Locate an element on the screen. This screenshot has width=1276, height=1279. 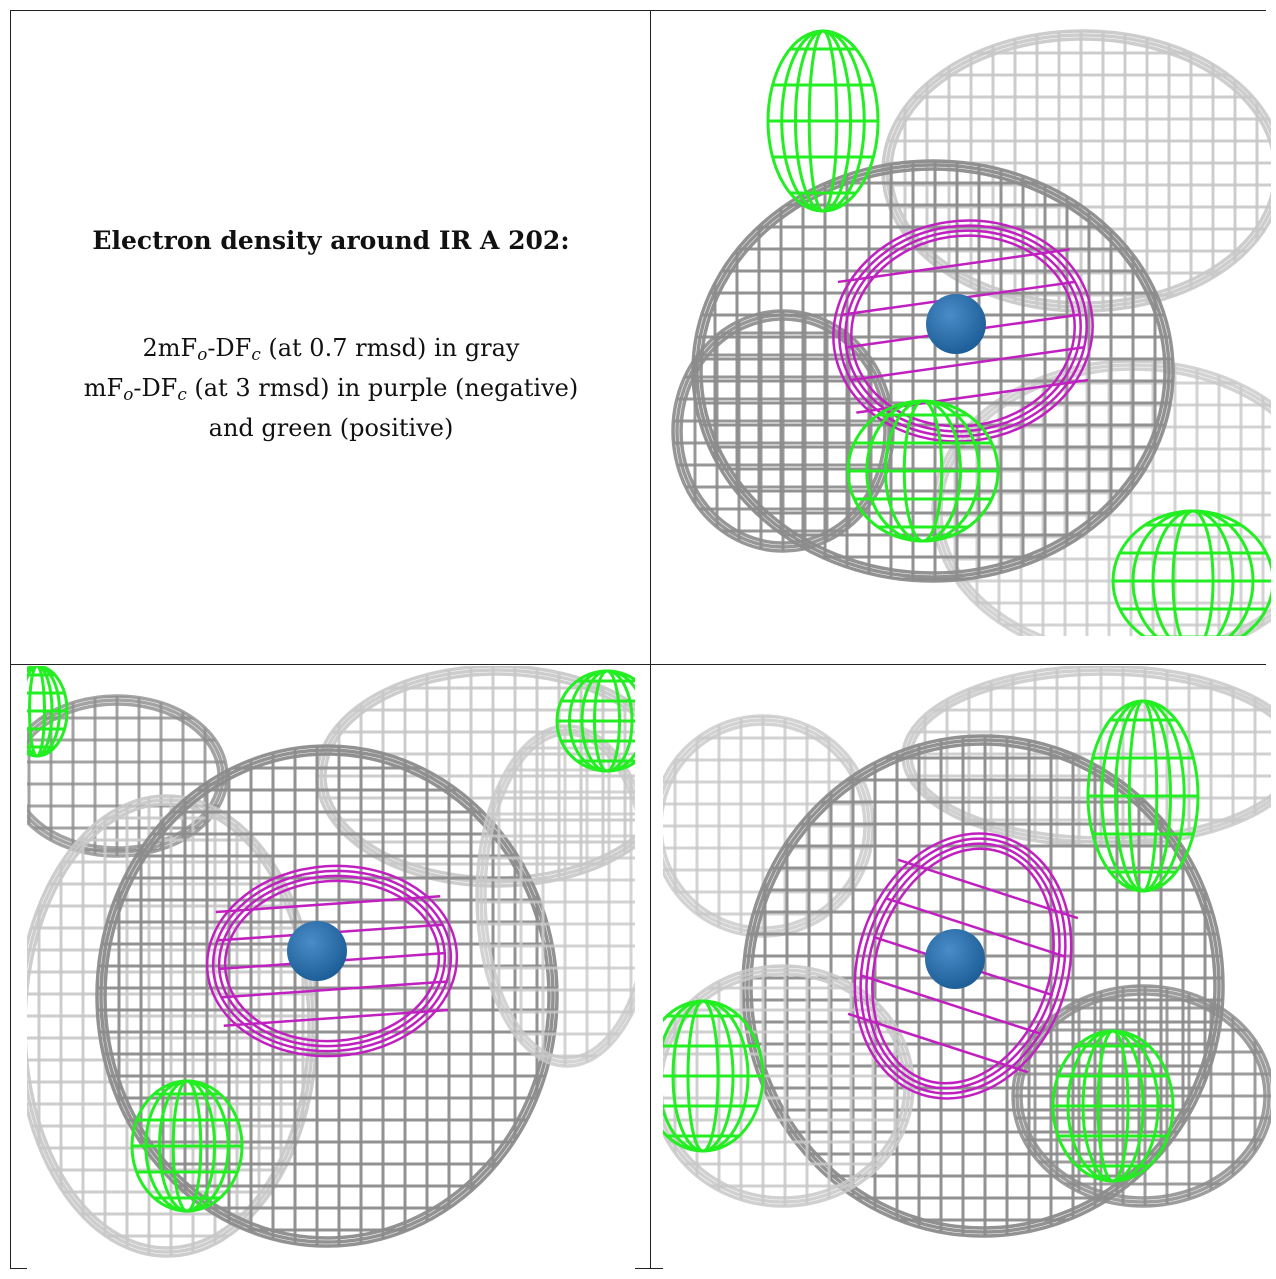
density-mesh is located at coordinates (768, 826).